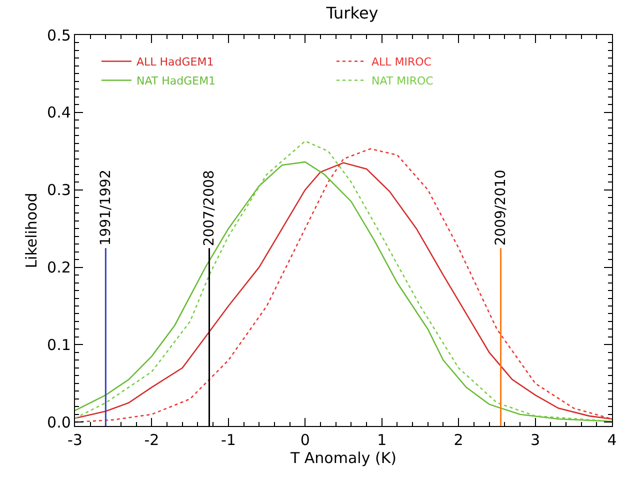 The width and height of the screenshot is (629, 481). What do you see at coordinates (106, 208) in the screenshot?
I see `annotation: 1991/1992` at bounding box center [106, 208].